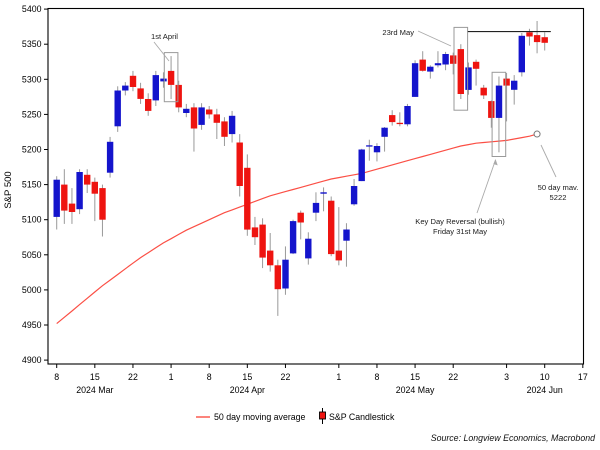 The image size is (600, 450). Describe the element at coordinates (32, 79) in the screenshot. I see `svg-text: 5300` at that location.